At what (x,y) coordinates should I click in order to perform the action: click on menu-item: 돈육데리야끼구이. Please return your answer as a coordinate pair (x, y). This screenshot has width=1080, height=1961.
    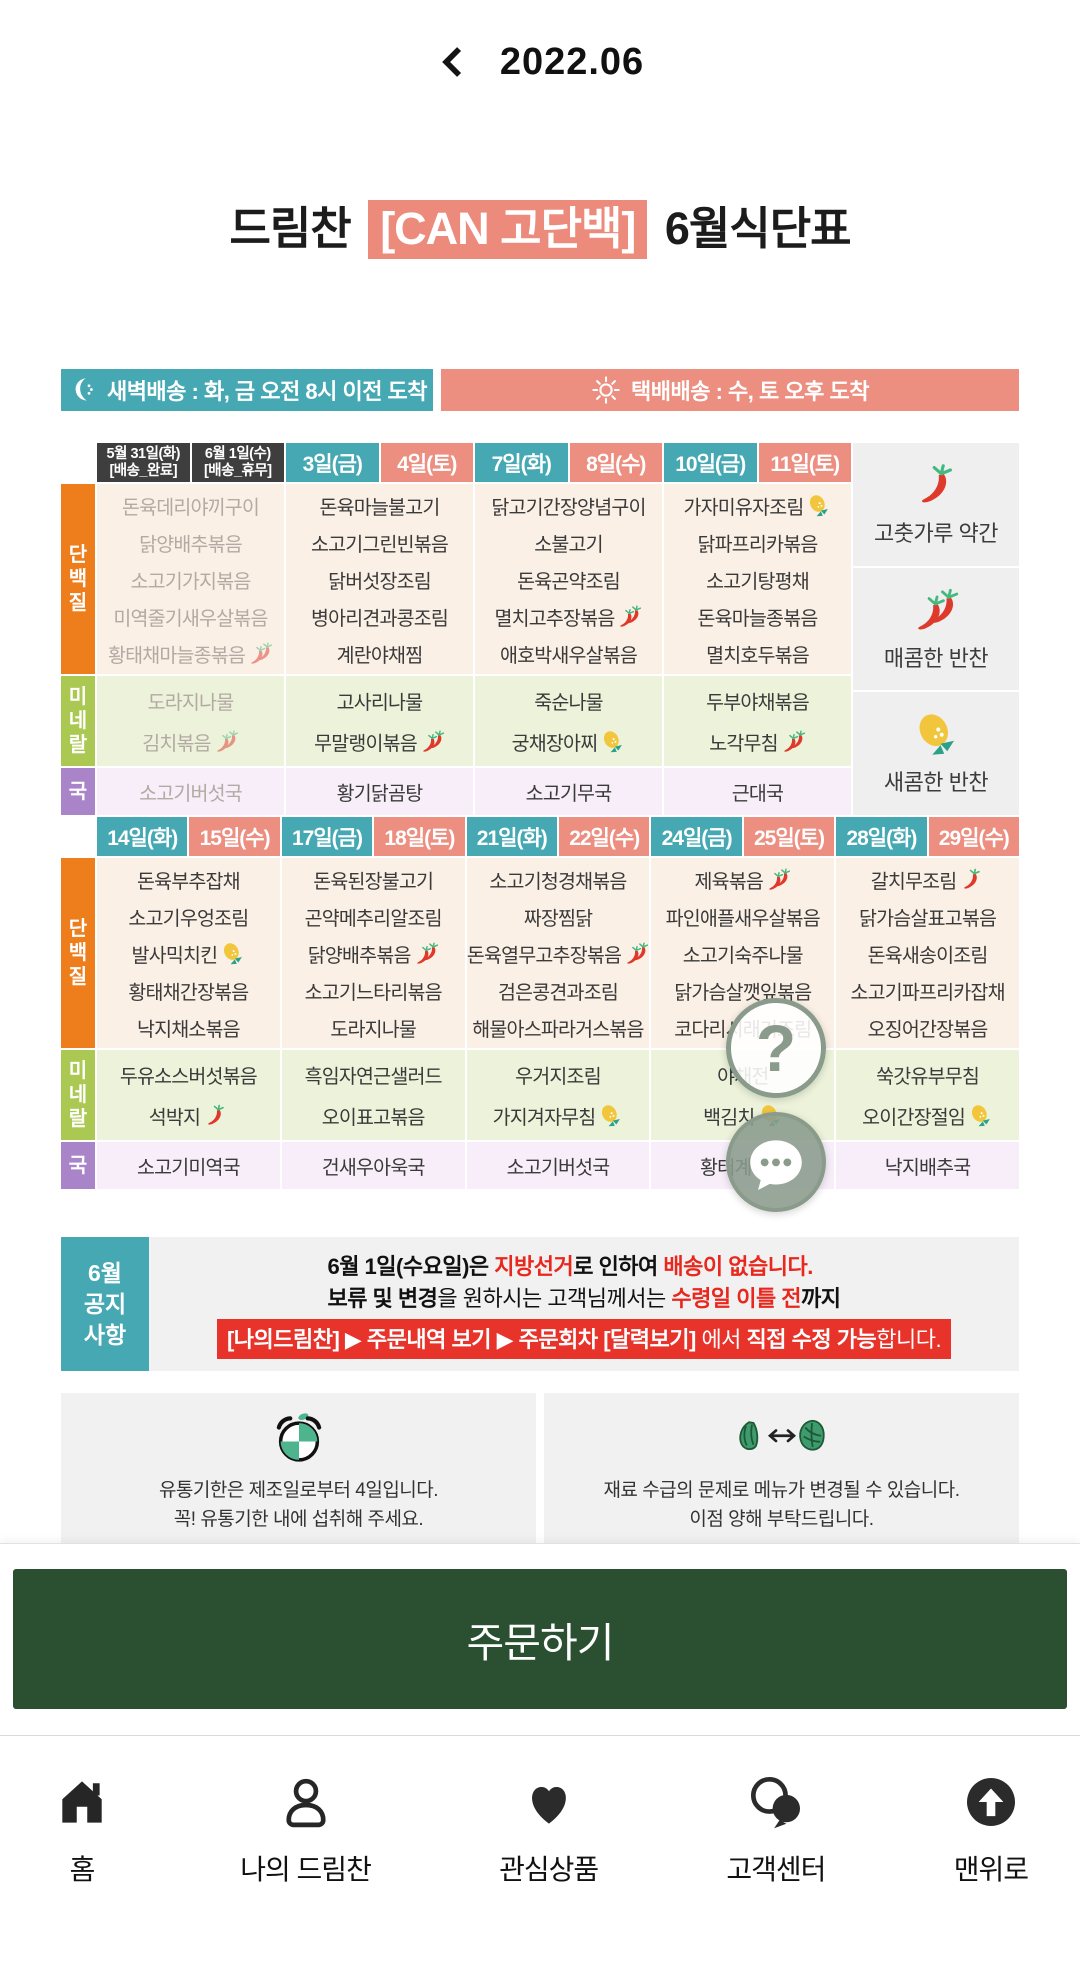
    Looking at the image, I should click on (190, 507).